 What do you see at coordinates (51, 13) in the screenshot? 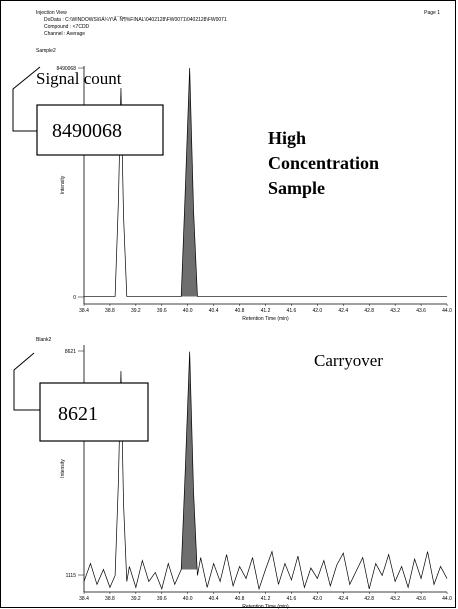
I see `header-title: Injection View` at bounding box center [51, 13].